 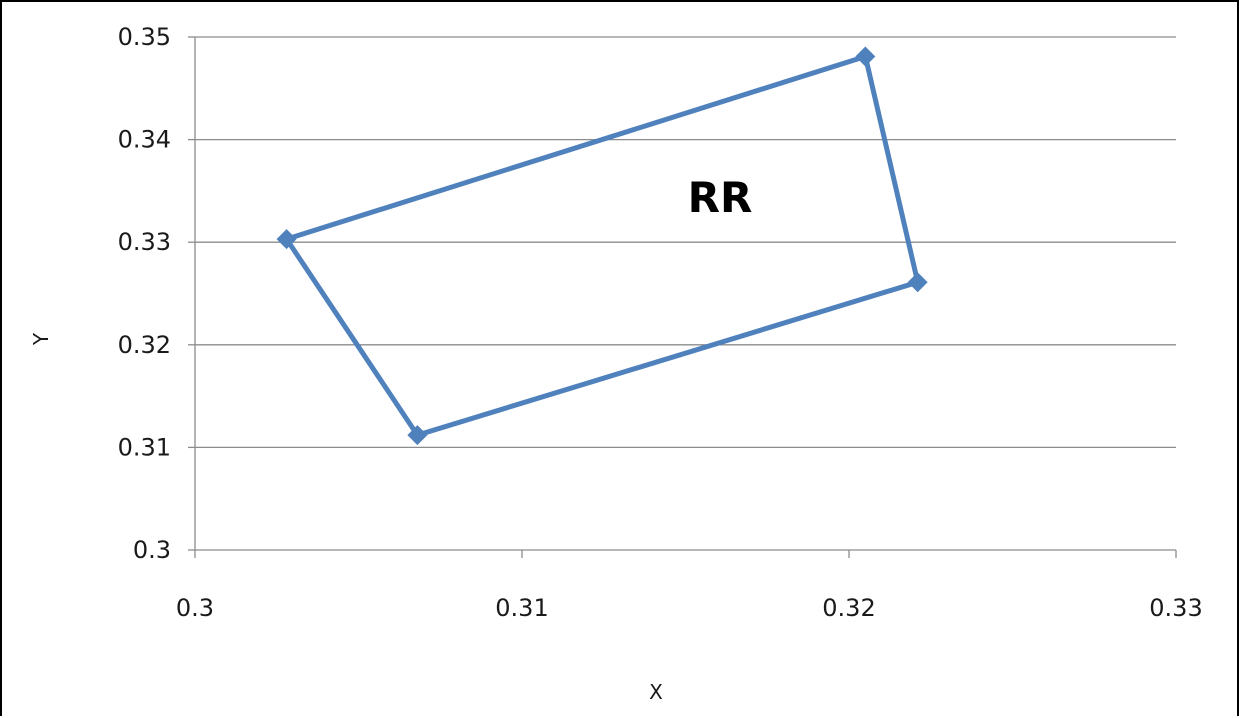 What do you see at coordinates (720, 197) in the screenshot?
I see `annotation-label: RR` at bounding box center [720, 197].